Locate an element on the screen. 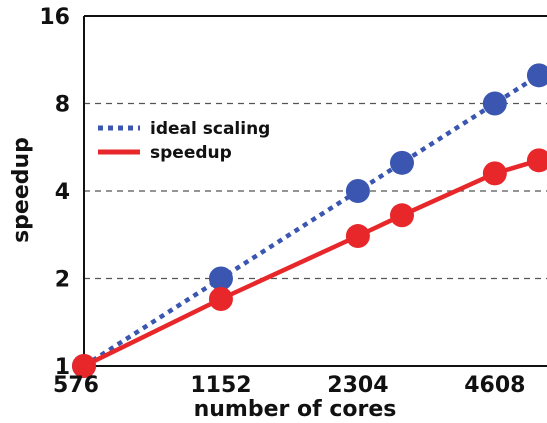  legend: ideal scaling speedup is located at coordinates (184, 141).